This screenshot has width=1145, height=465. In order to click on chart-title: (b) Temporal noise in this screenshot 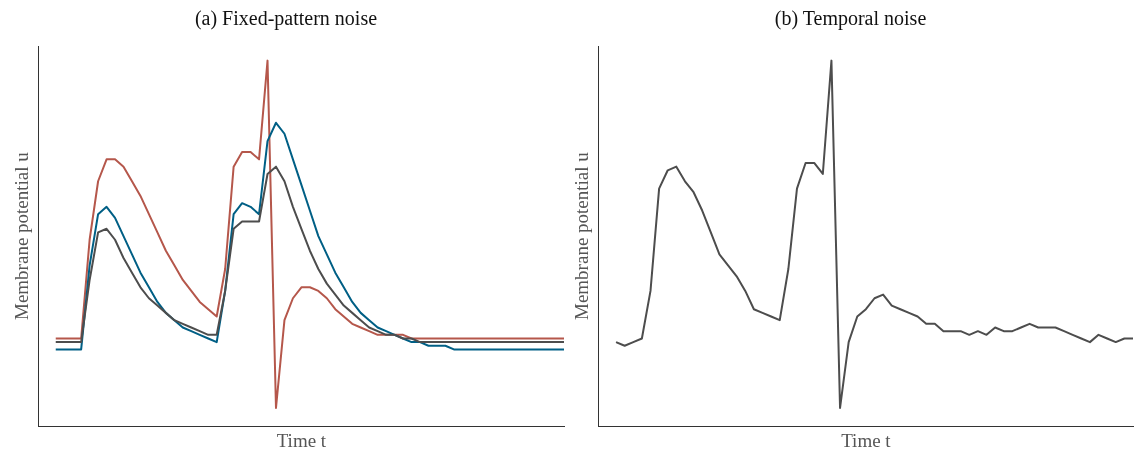, I will do `click(850, 19)`.